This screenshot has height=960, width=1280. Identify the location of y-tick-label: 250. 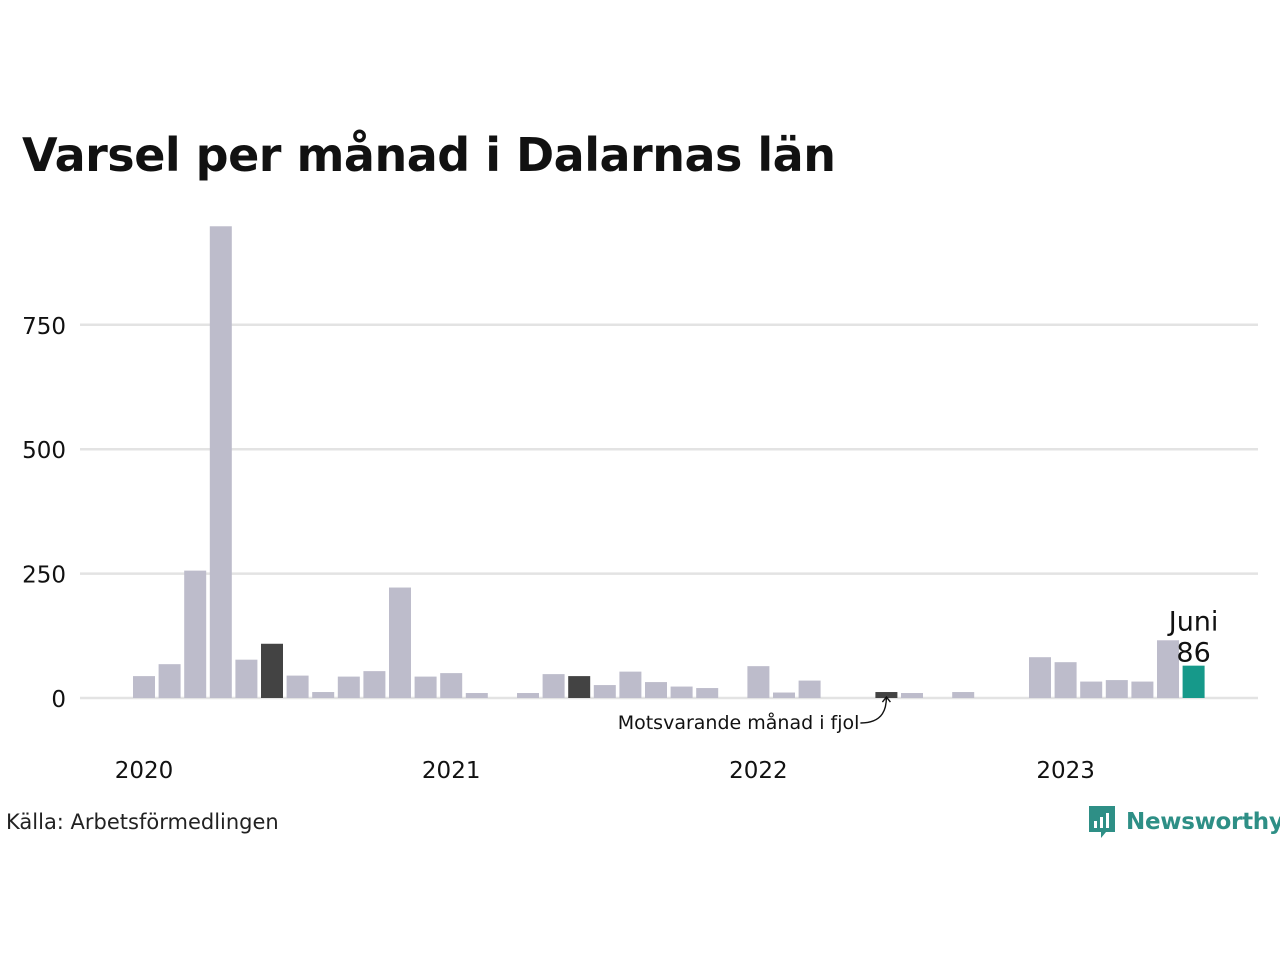
(44, 576).